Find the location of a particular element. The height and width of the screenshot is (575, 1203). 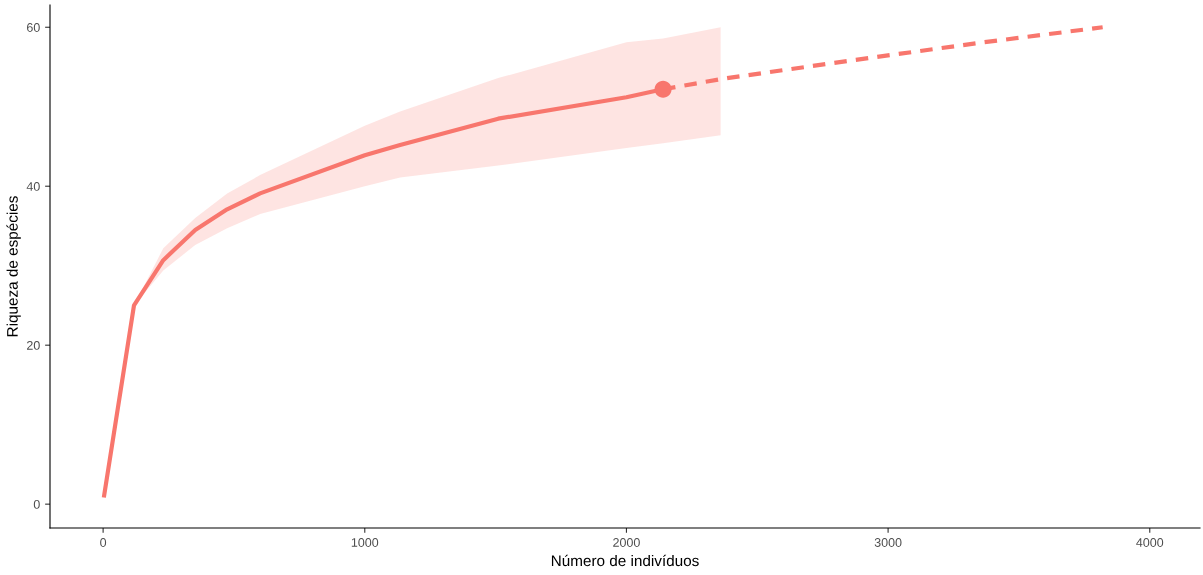

y-tick-label: 60 is located at coordinates (33, 27).